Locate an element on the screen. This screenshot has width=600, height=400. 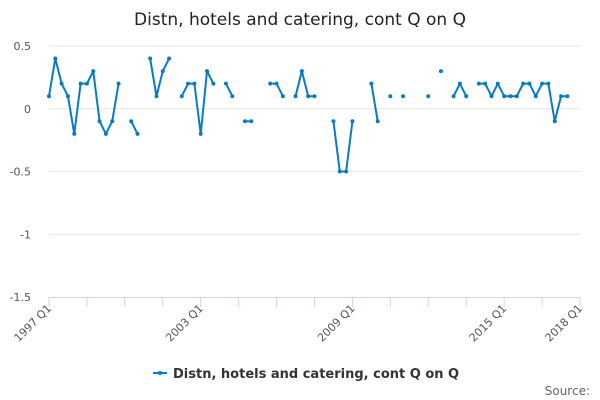
y-tick-label: -0.5 is located at coordinates (20, 172).